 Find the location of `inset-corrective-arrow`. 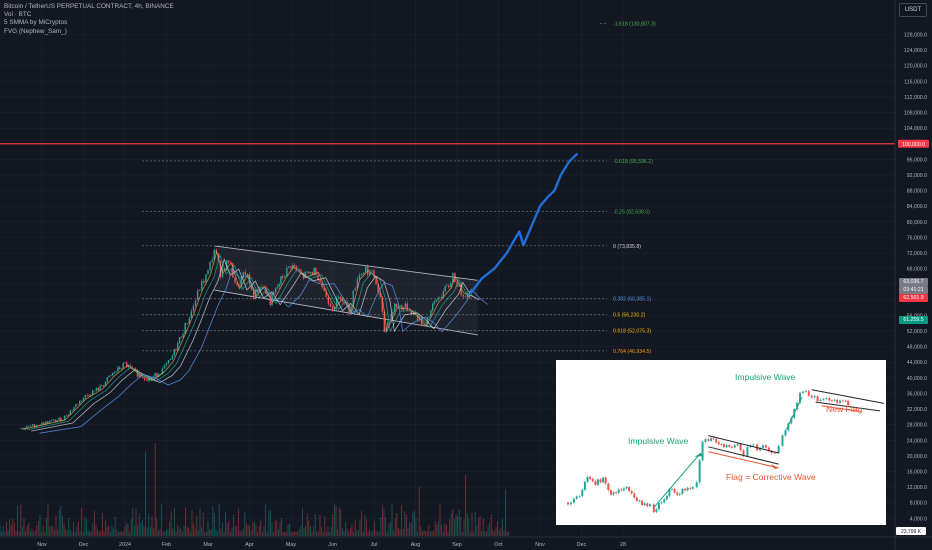

inset-corrective-arrow is located at coordinates (743, 460).